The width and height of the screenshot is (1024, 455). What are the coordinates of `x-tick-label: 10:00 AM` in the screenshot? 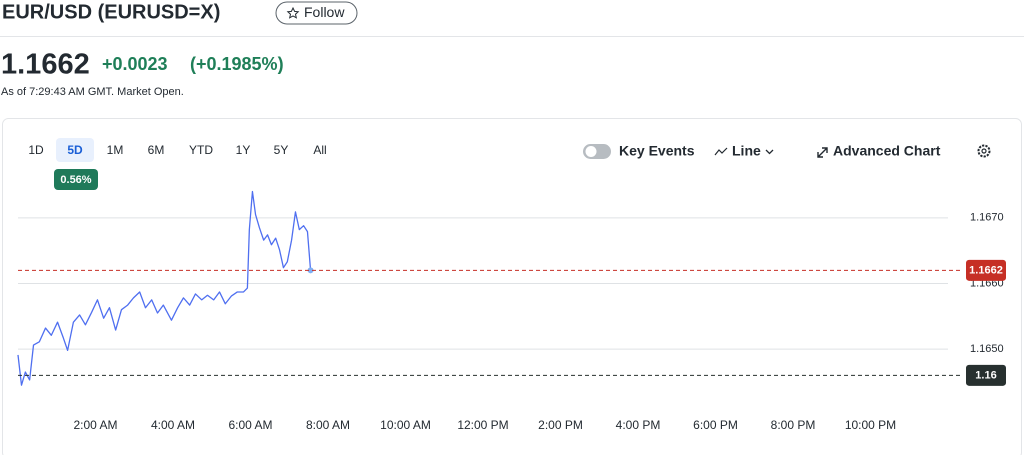 It's located at (405, 425).